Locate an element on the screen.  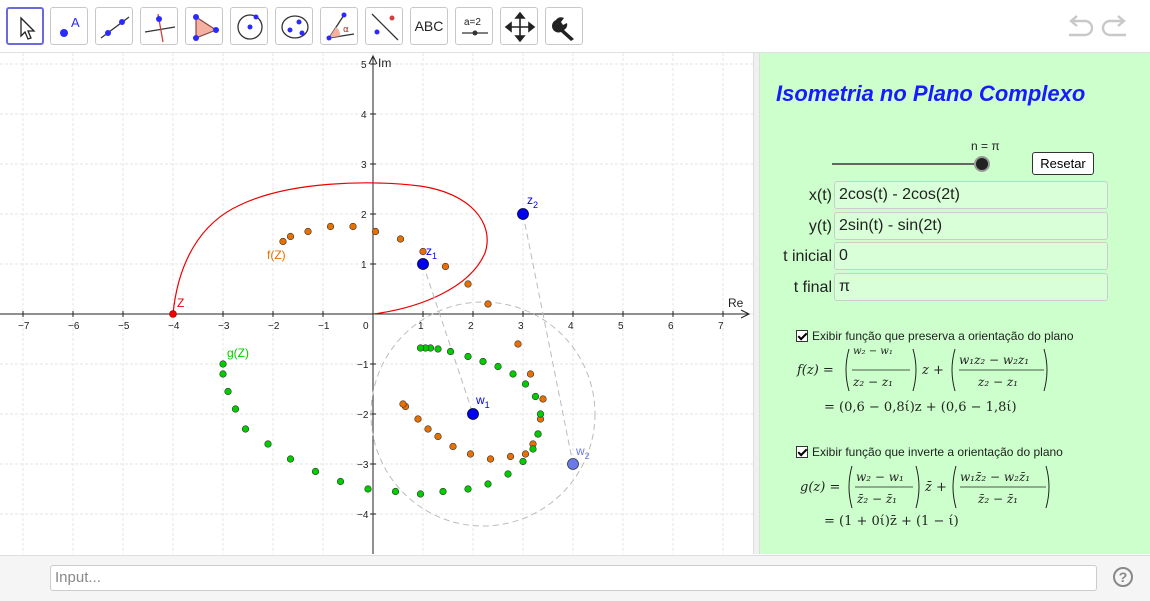
z1-point is located at coordinates (423, 264).